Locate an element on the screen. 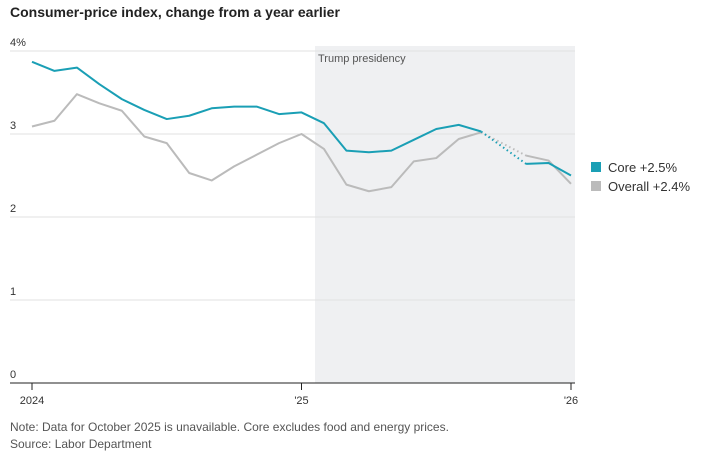  y-tick-label: 3 is located at coordinates (13, 126).